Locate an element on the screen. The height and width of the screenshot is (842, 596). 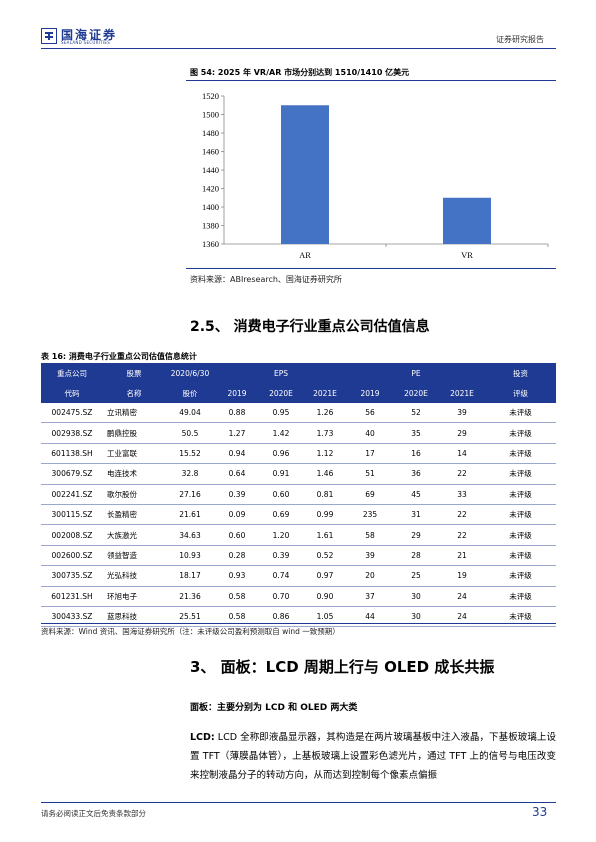
chart-labels: 1360 1380 1400 1420 1440 1460 1480 1500 1520 AR VR is located at coordinates (337, 175).